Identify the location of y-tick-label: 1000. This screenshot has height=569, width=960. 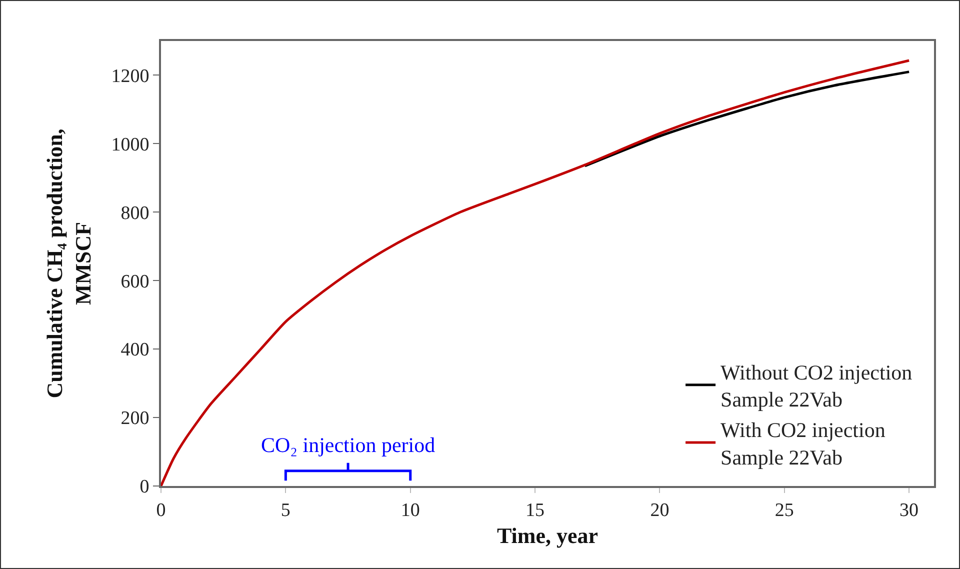
(130, 145).